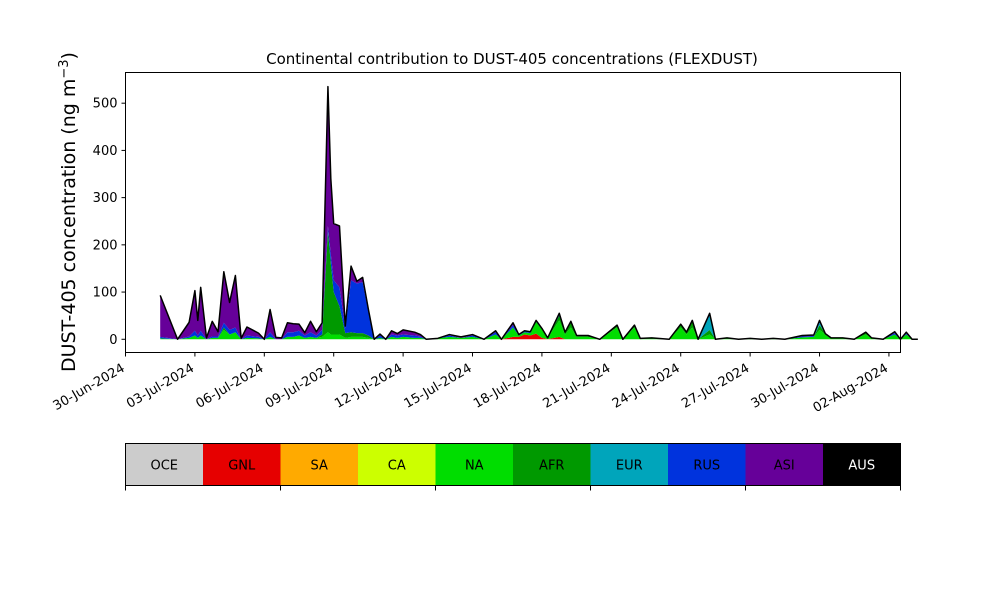  Describe the element at coordinates (105, 104) in the screenshot. I see `y-tick-label: 500` at that location.